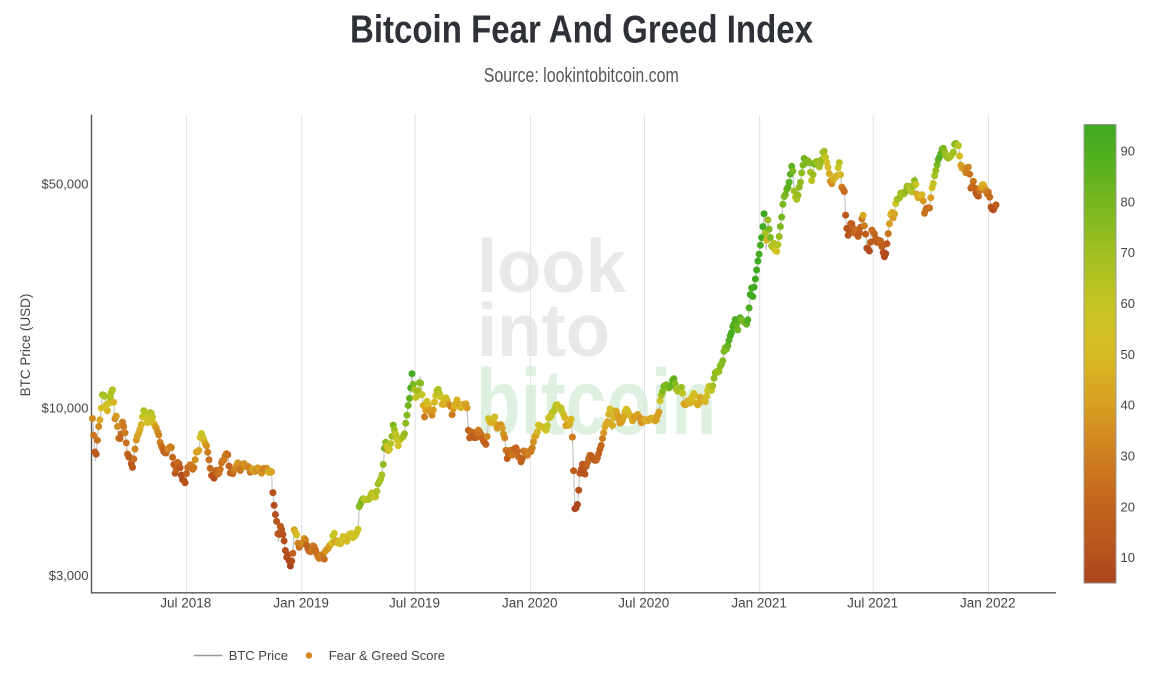 Image resolution: width=1161 pixels, height=679 pixels. What do you see at coordinates (1128, 557) in the screenshot?
I see `svg-text: 10` at bounding box center [1128, 557].